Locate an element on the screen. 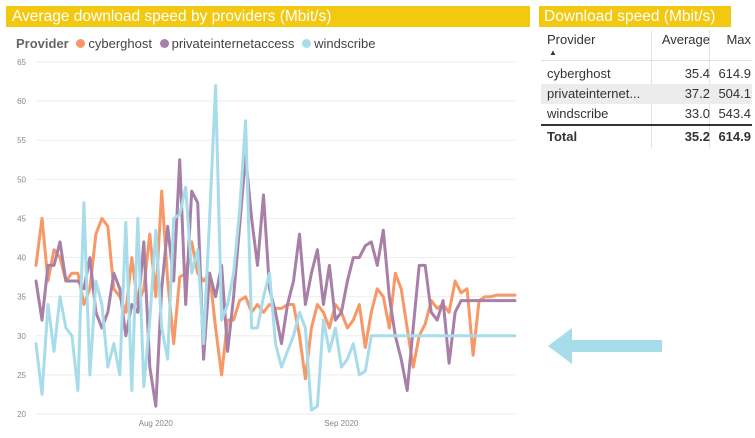 This screenshot has height=438, width=755. table-row: privateinternet... 37.2 504.1 is located at coordinates (646, 94).